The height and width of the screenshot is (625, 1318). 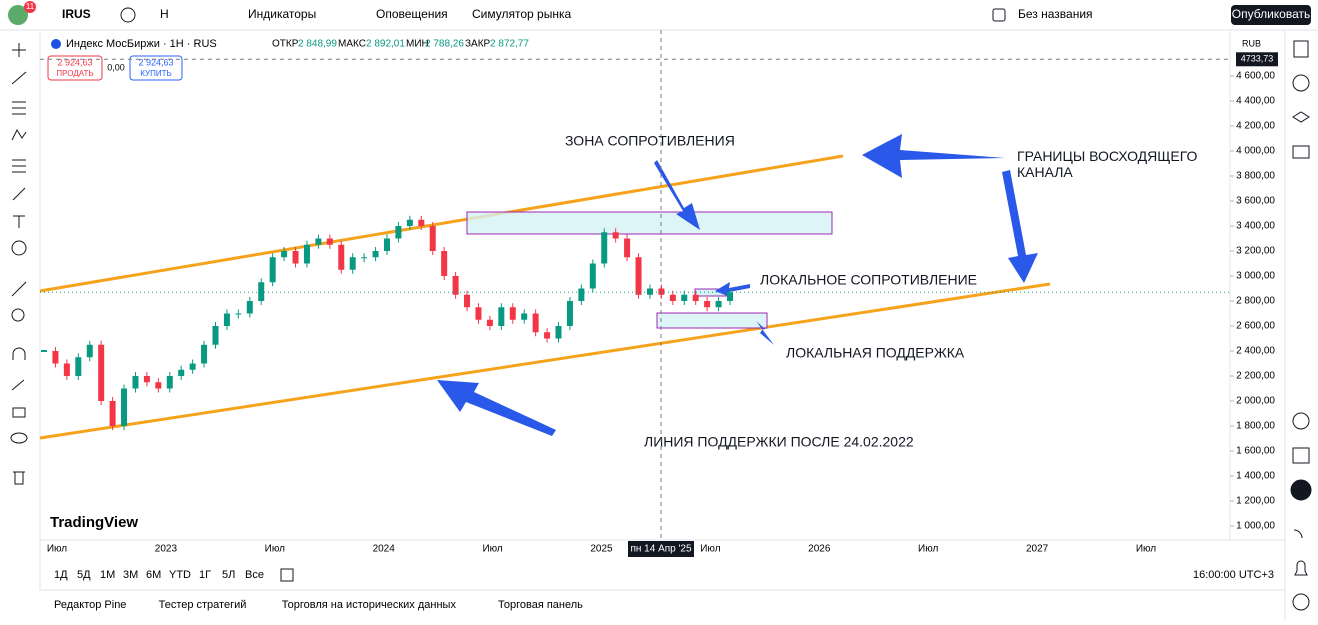 I want to click on add-symbol, so click(x=128, y=15).